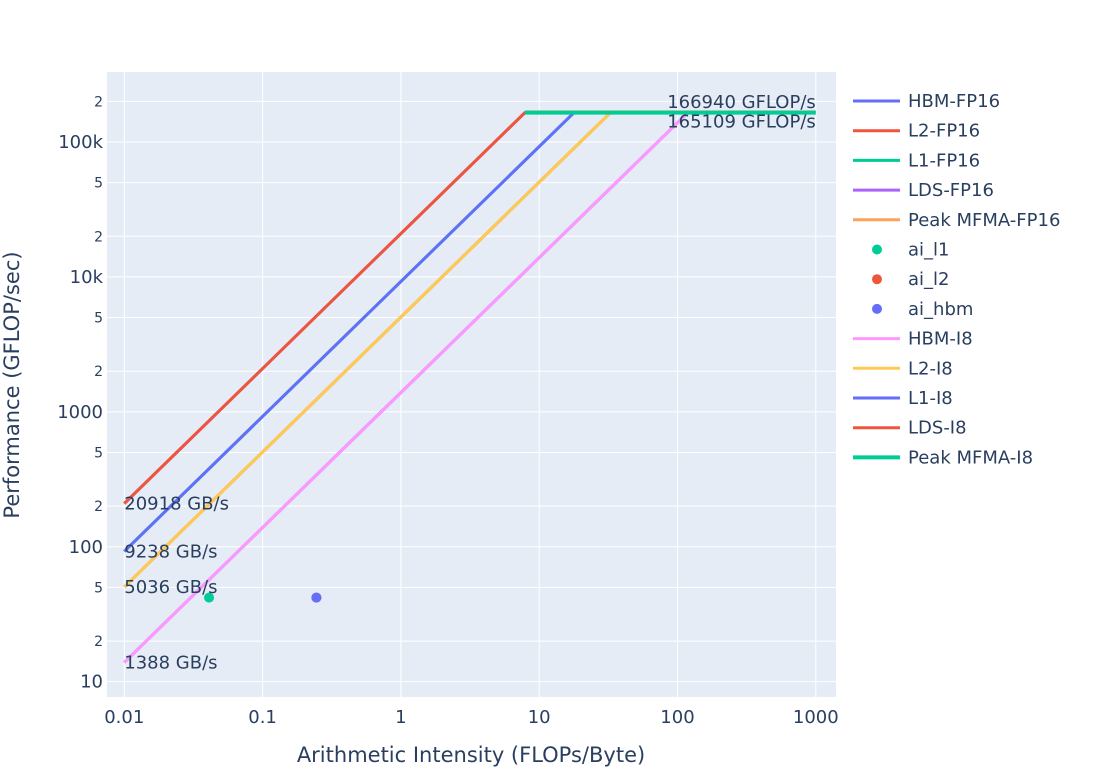  I want to click on annotation-label: 165109 GFLOP/s, so click(741, 122).